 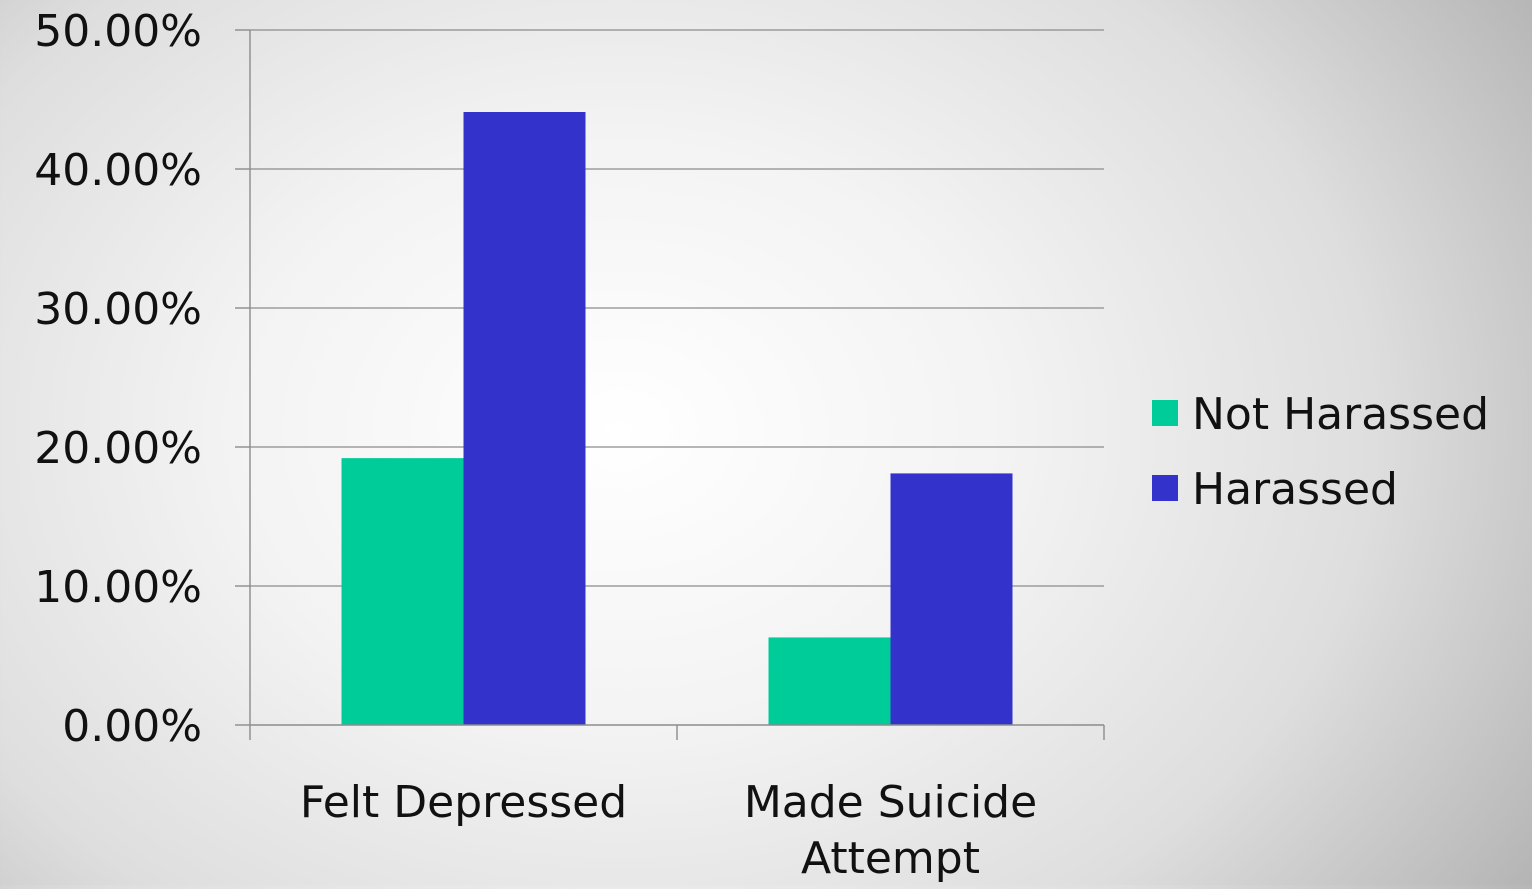 What do you see at coordinates (118, 309) in the screenshot?
I see `y-tick-label: 30.00%` at bounding box center [118, 309].